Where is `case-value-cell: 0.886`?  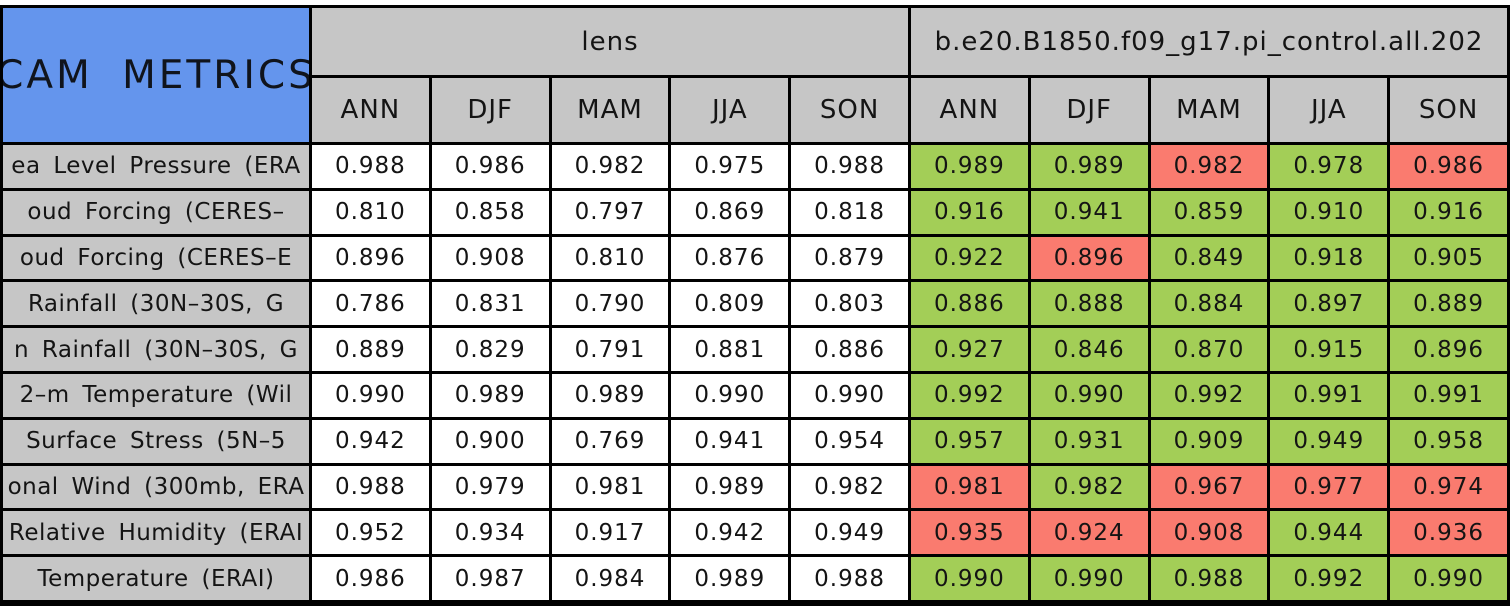
case-value-cell: 0.886 is located at coordinates (969, 304).